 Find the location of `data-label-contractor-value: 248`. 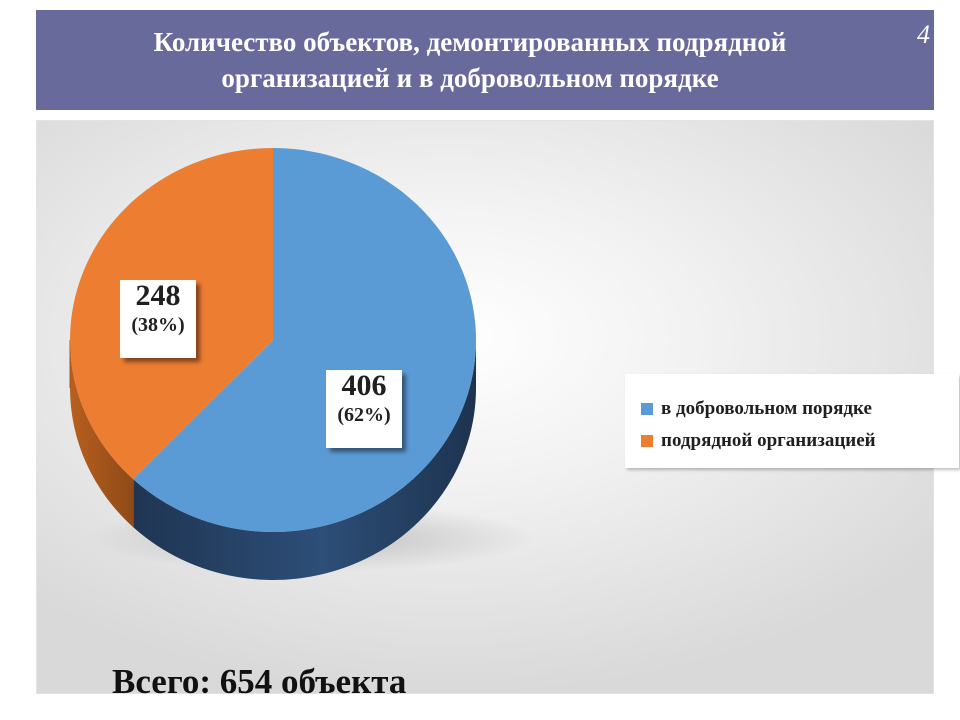

data-label-contractor-value: 248 is located at coordinates (158, 295).